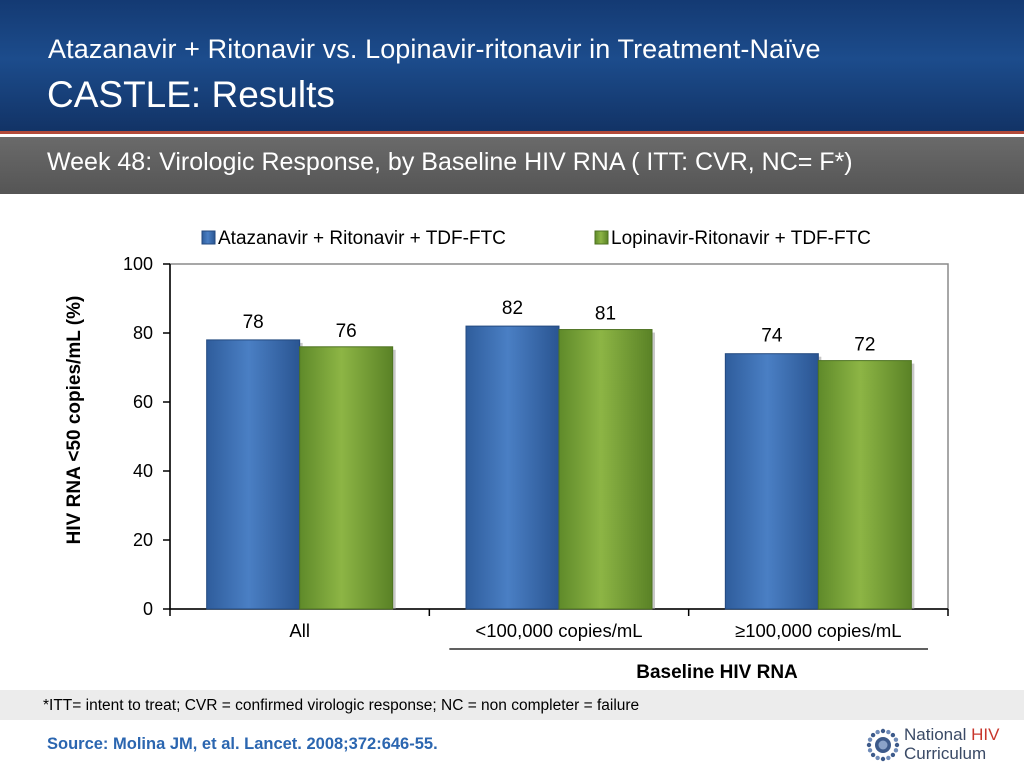  What do you see at coordinates (143, 402) in the screenshot?
I see `y-tick-label: 60` at bounding box center [143, 402].